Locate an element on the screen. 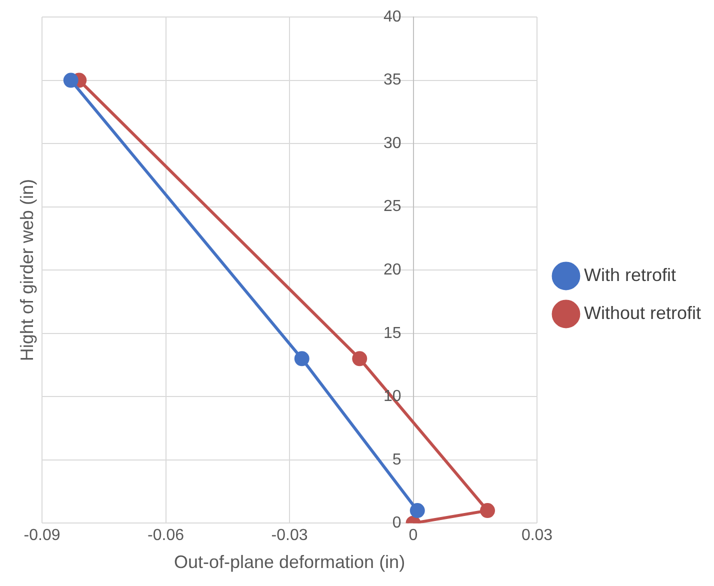 The image size is (714, 586). x-tick-label: -0.03 is located at coordinates (289, 535).